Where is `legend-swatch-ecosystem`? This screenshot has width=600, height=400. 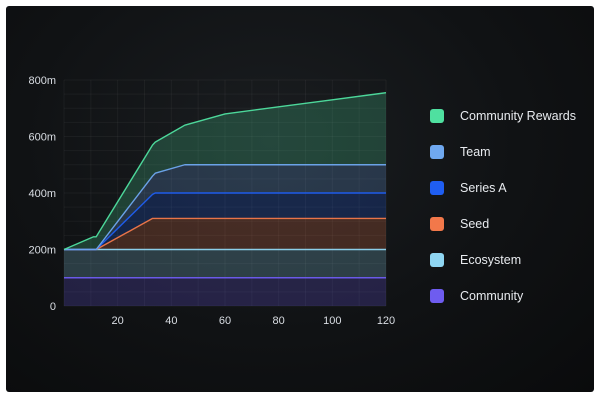
legend-swatch-ecosystem is located at coordinates (437, 260).